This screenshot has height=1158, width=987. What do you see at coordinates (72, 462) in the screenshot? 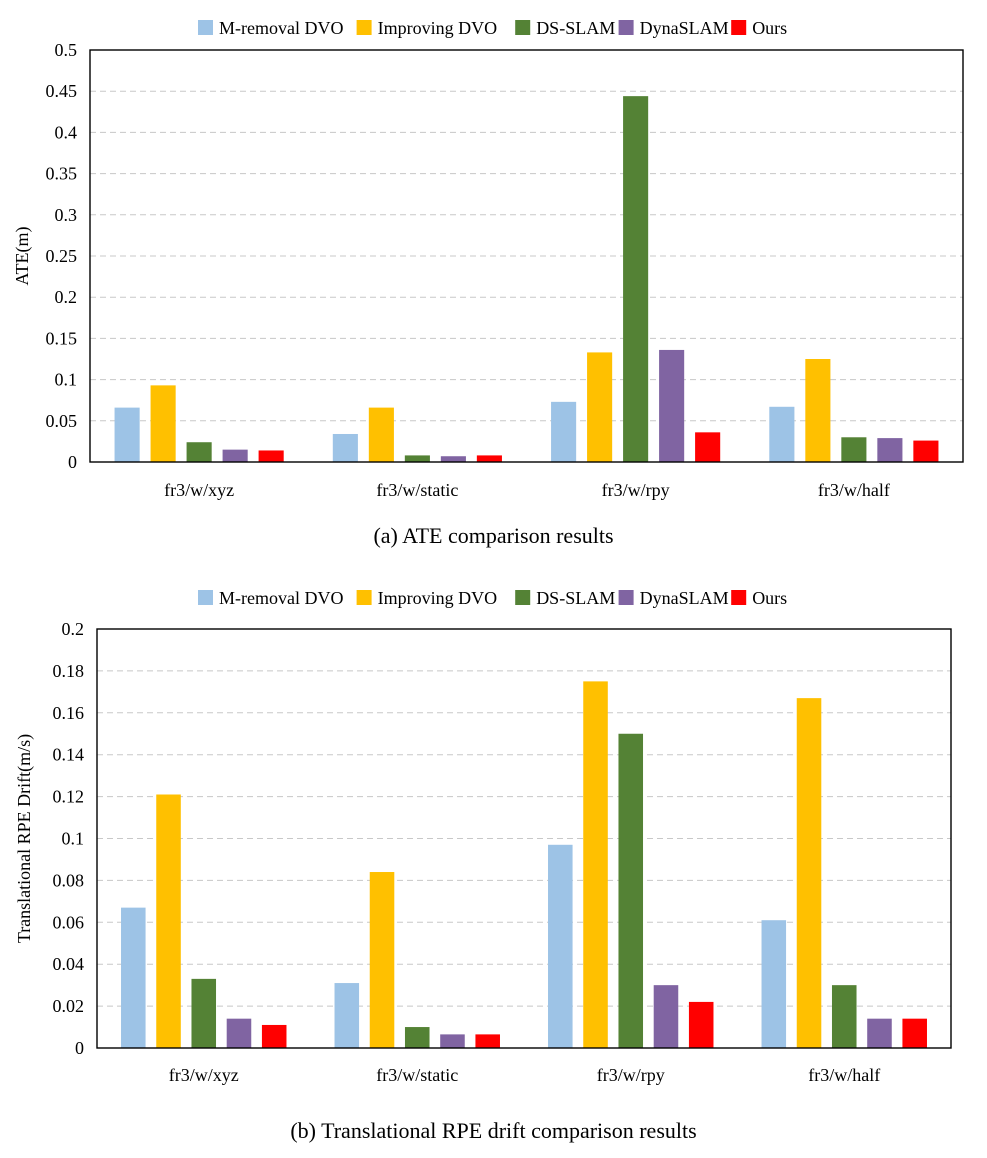
I see `ate-ytick-label: 0` at bounding box center [72, 462].